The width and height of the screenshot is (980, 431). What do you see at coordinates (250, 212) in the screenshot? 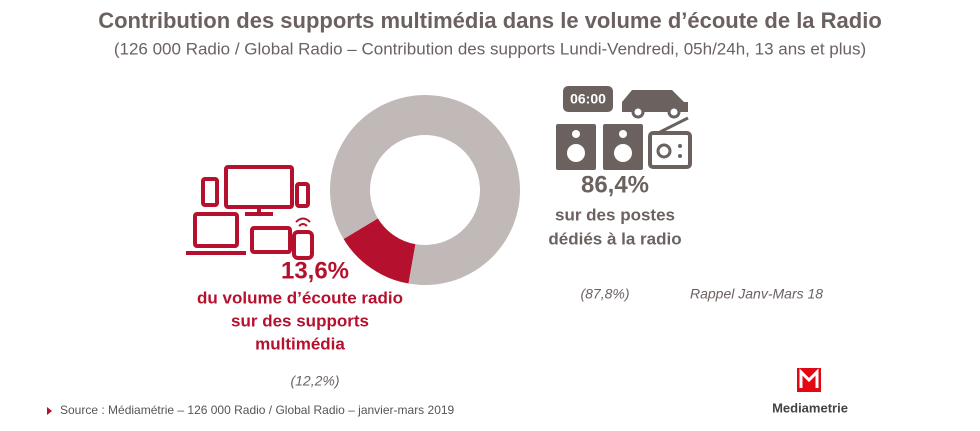
I see `multimedia-icons` at bounding box center [250, 212].